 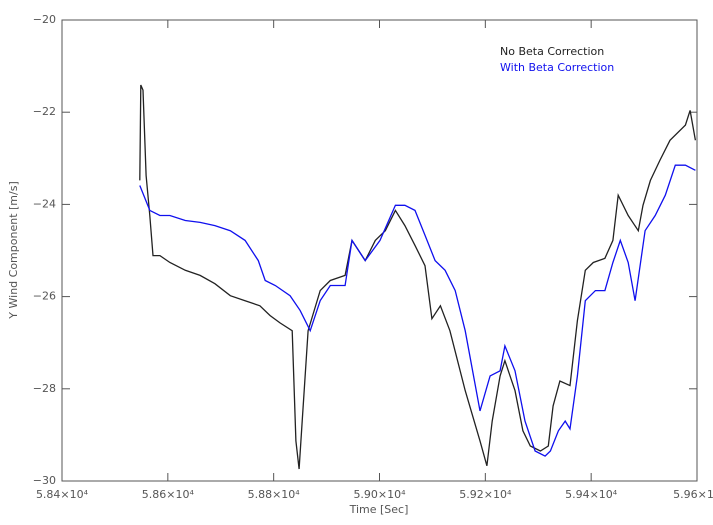 What do you see at coordinates (379, 494) in the screenshot?
I see `x-tick-label: 5.90×10⁴` at bounding box center [379, 494].